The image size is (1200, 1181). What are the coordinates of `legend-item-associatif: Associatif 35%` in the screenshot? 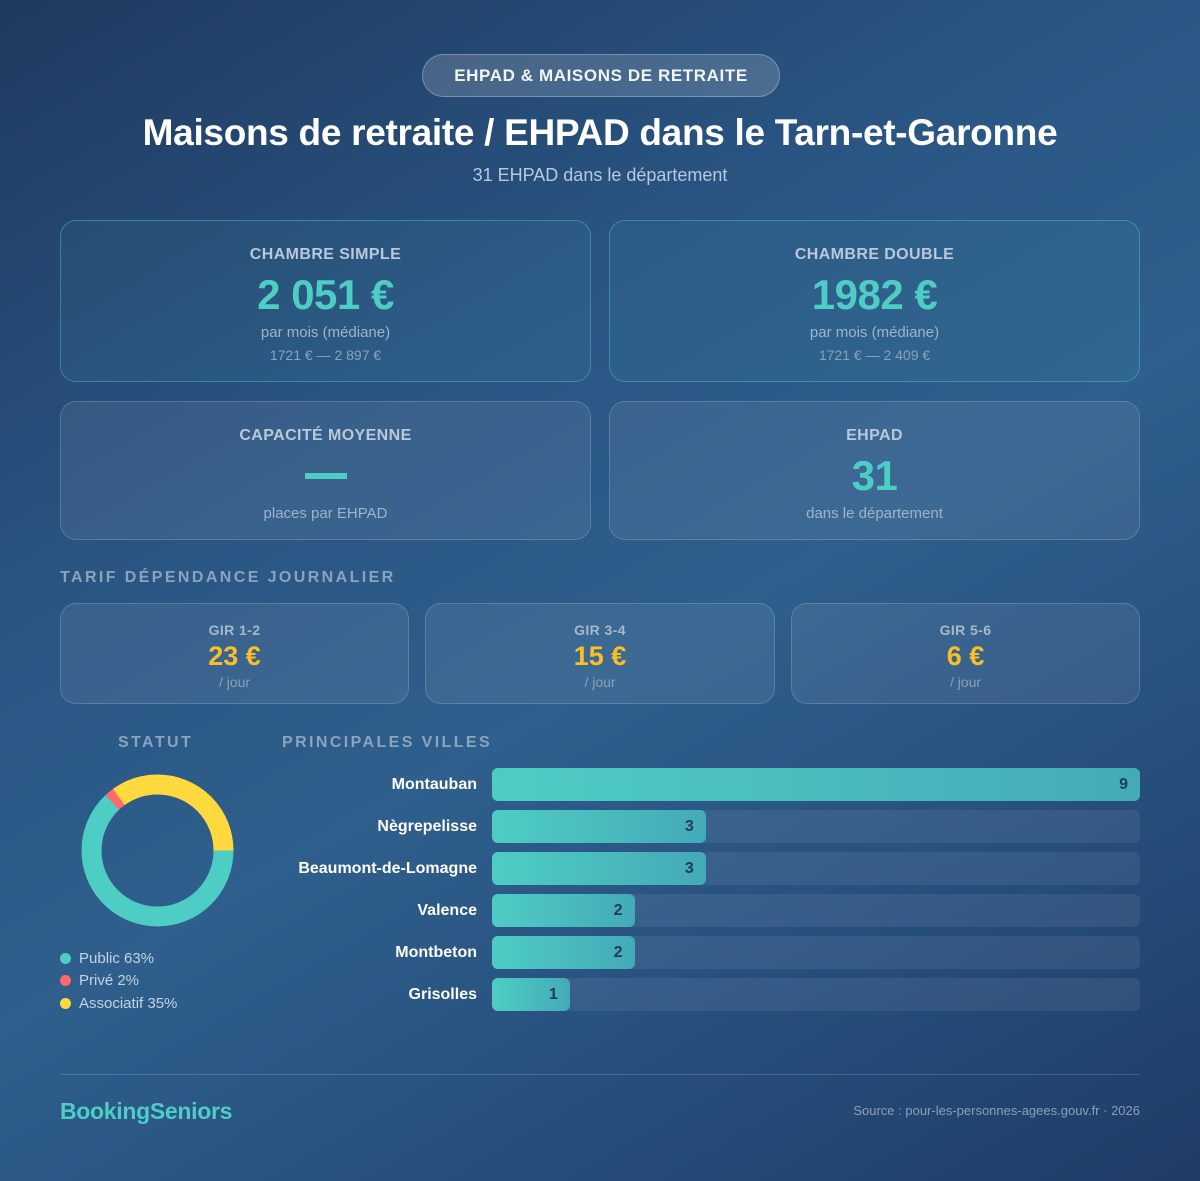 It's located at (118, 1003).